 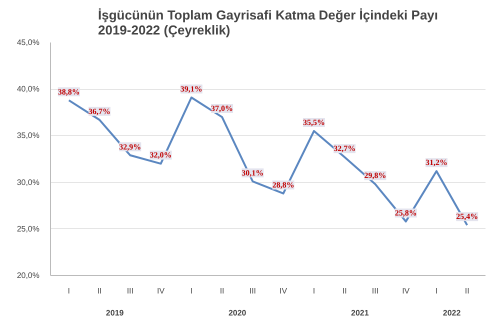 I want to click on text: 2019, so click(x=115, y=313).